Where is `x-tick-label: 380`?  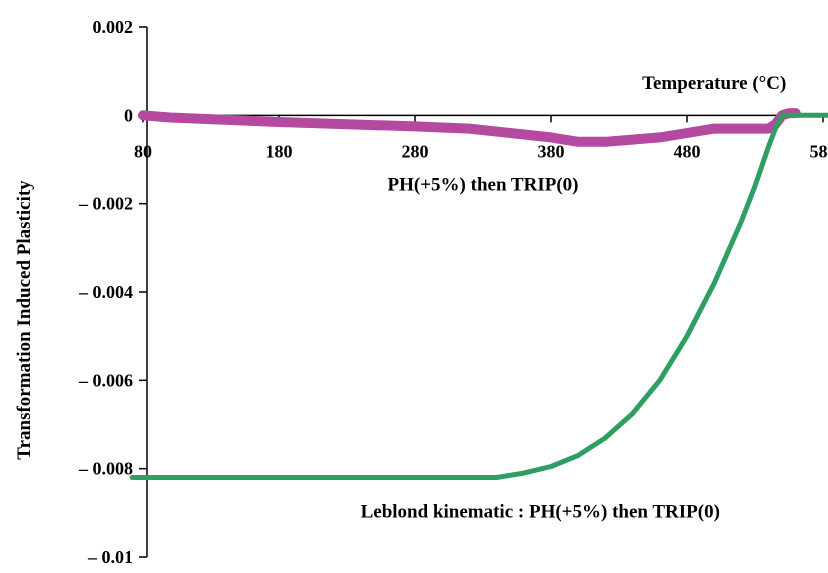
x-tick-label: 380 is located at coordinates (551, 151).